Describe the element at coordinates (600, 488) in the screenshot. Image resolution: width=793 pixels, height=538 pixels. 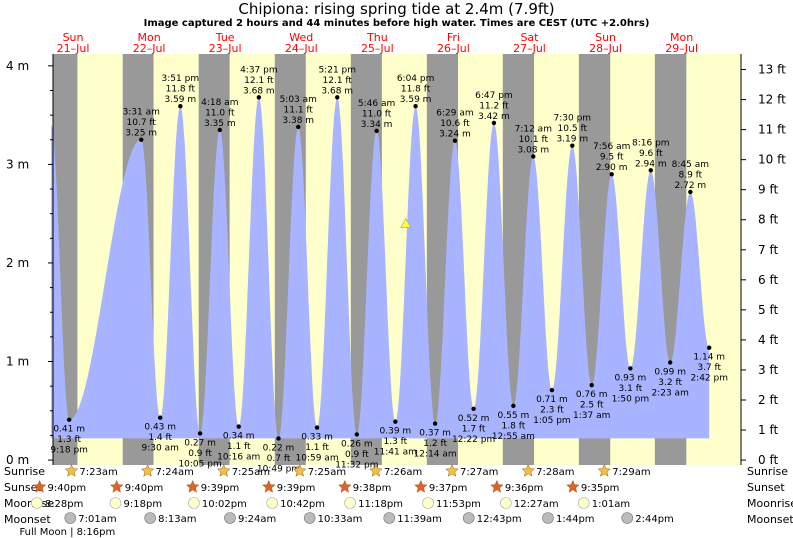
I see `sunset-time: 9:35pm` at that location.